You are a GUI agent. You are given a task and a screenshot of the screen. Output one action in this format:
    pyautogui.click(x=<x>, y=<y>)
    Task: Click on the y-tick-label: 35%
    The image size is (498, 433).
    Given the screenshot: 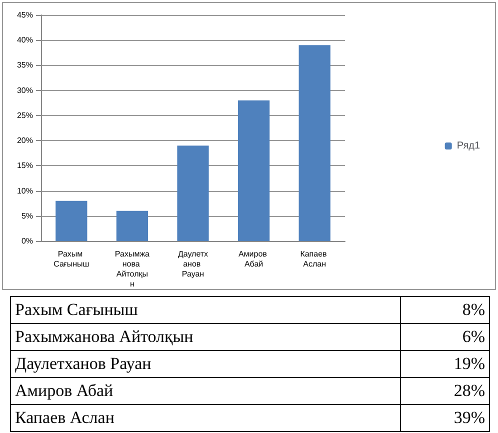 What is the action you would take?
    pyautogui.click(x=24, y=65)
    